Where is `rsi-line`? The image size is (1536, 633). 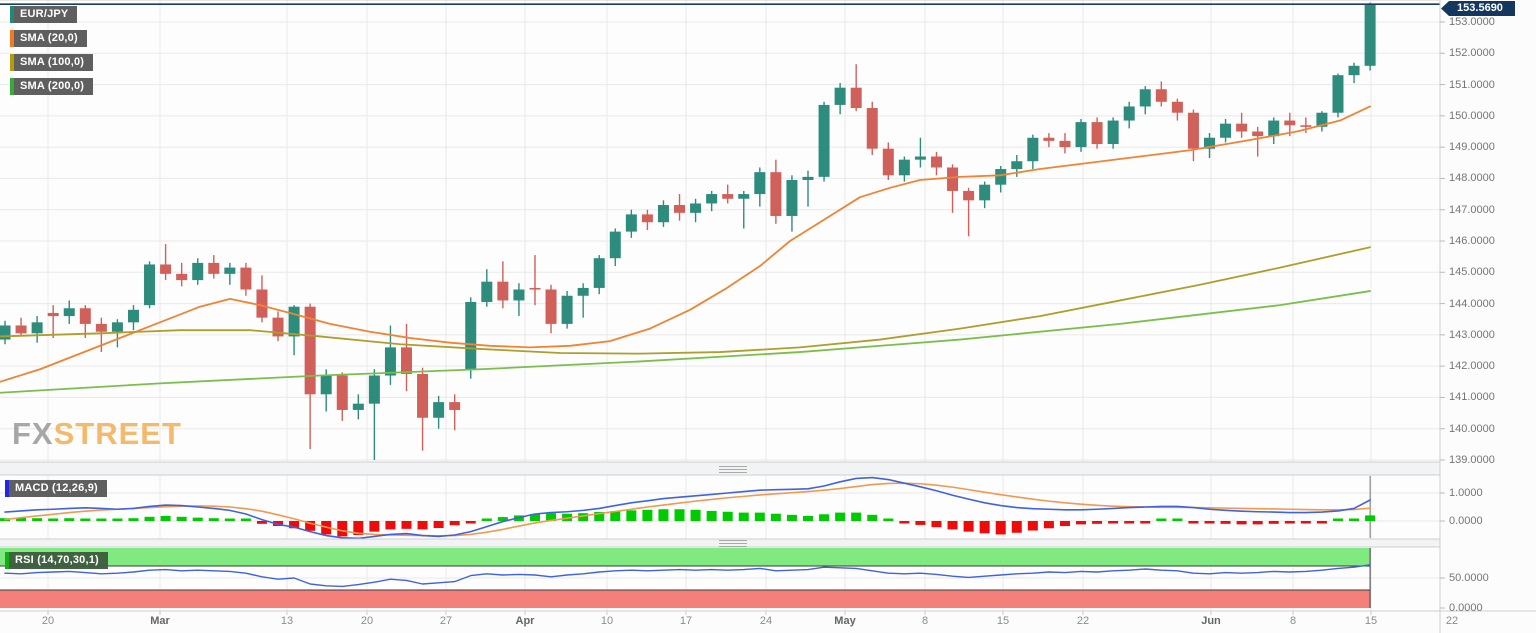
rsi-line is located at coordinates (687, 576).